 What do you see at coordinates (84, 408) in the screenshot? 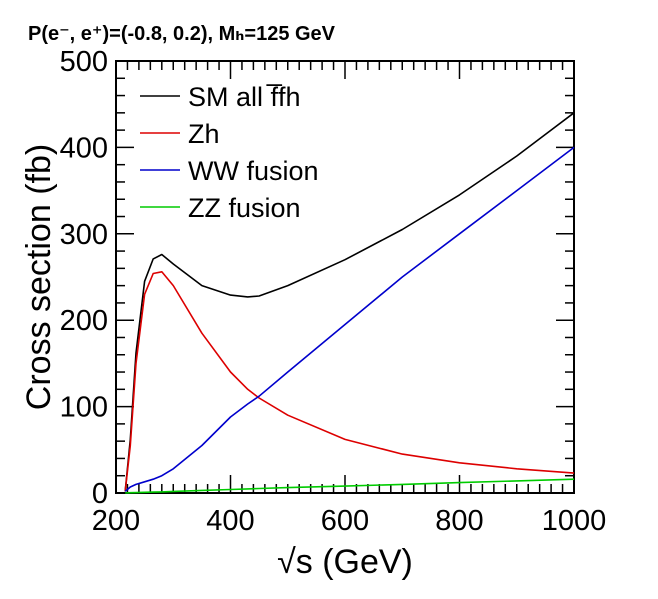
I see `y-tick-label: 100` at bounding box center [84, 408].